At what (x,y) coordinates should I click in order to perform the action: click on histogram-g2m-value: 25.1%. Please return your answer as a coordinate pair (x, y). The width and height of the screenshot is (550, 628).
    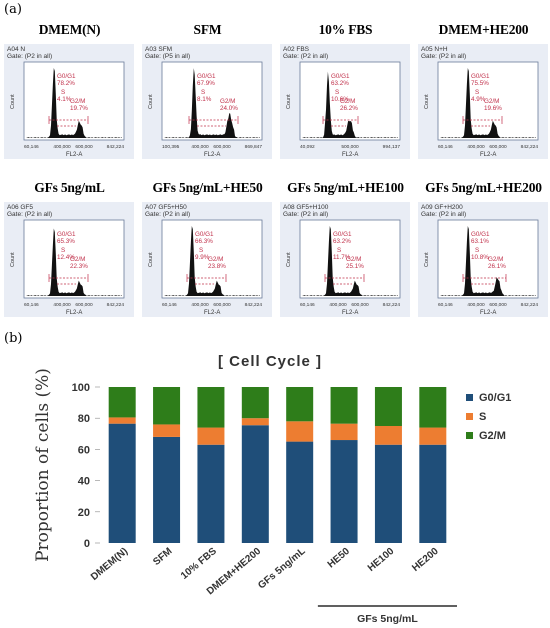
    Looking at the image, I should click on (355, 266).